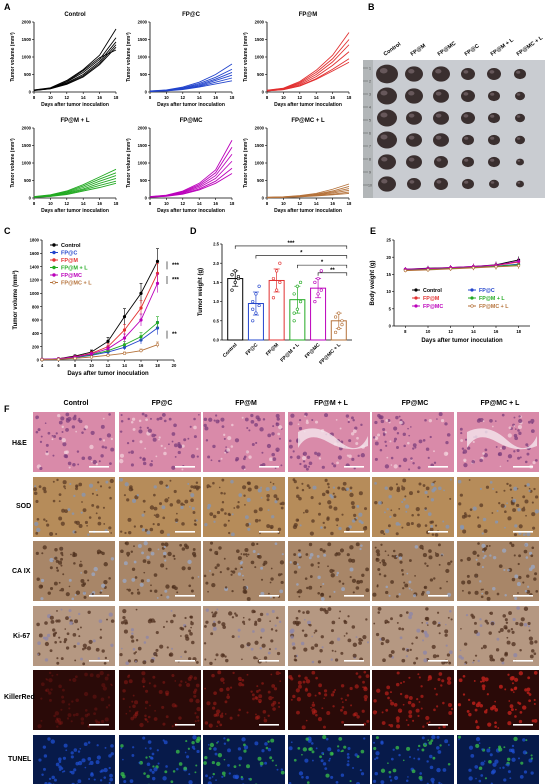 This screenshot has width=550, height=784. I want to click on tumor-specimen, so click(468, 184).